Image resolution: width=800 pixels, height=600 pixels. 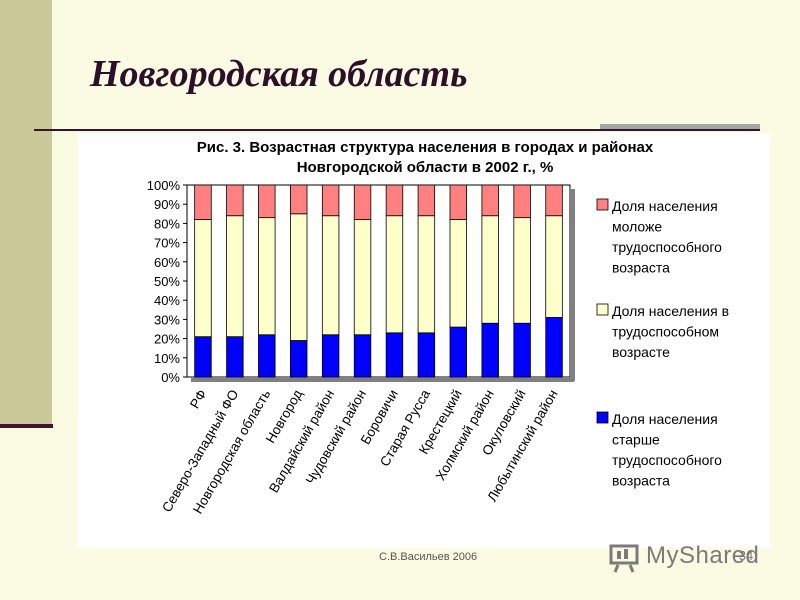 What do you see at coordinates (572, 285) in the screenshot?
I see `plot-shadow-right` at bounding box center [572, 285].